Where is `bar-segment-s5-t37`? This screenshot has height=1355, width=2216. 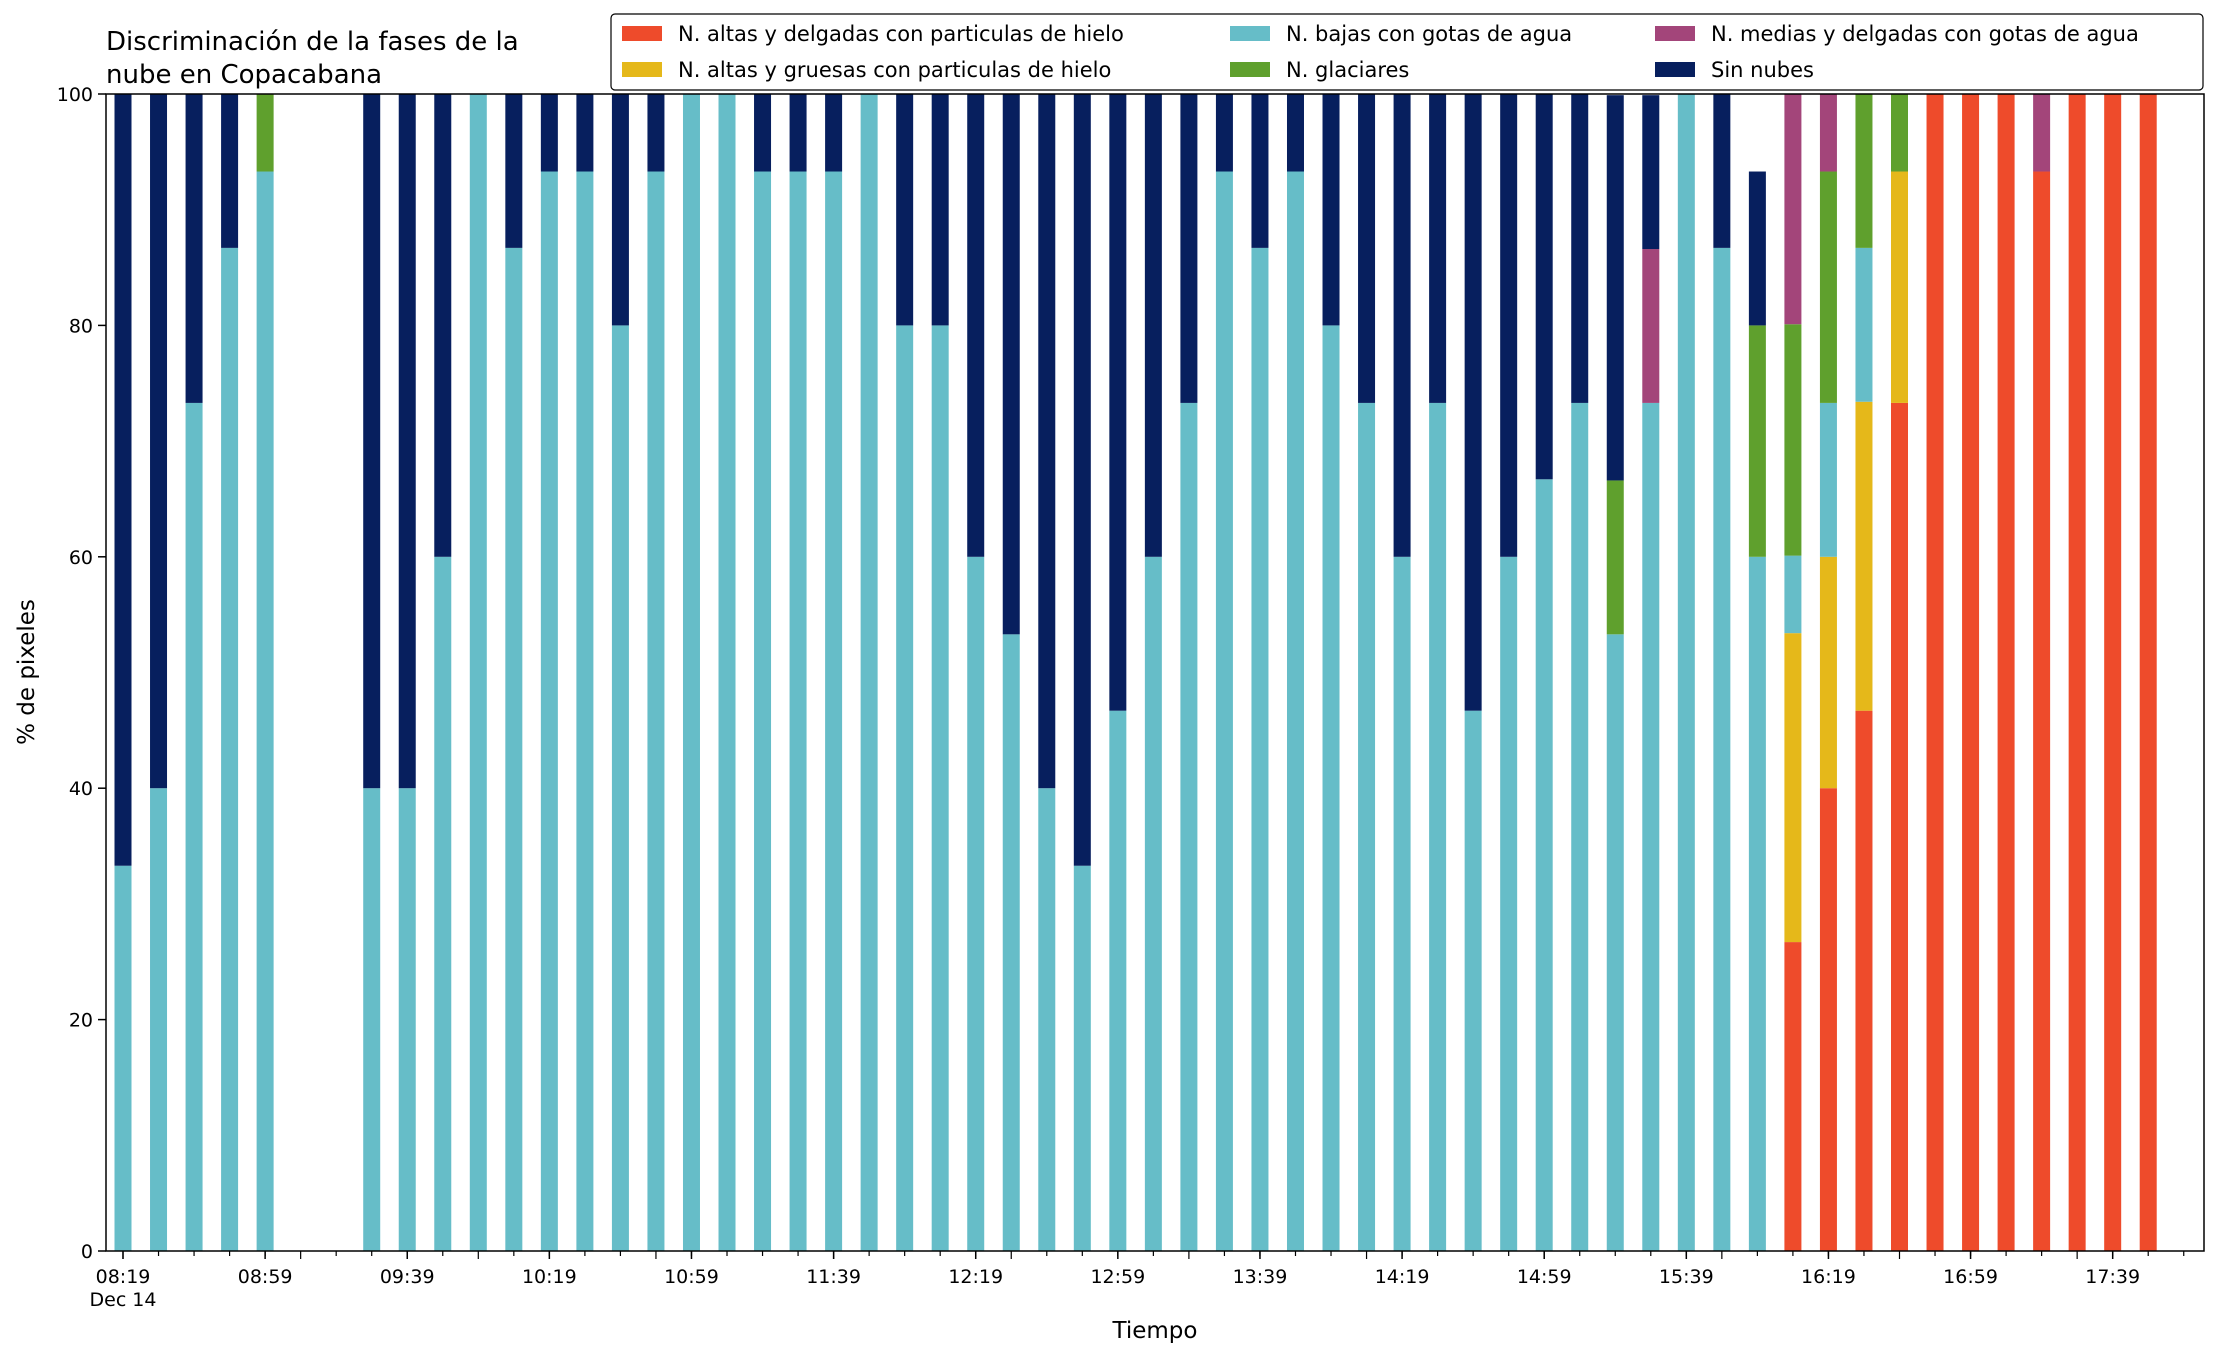 bar-segment-s5-t37 is located at coordinates (1438, 248).